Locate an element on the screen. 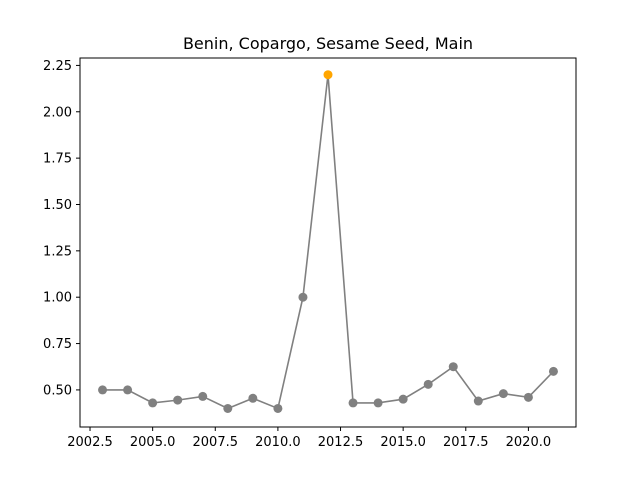 The width and height of the screenshot is (640, 480). y-axis: 0.50 0.75 1.00 1.25 1.50 1.75 2.00 2.25 is located at coordinates (61, 228).